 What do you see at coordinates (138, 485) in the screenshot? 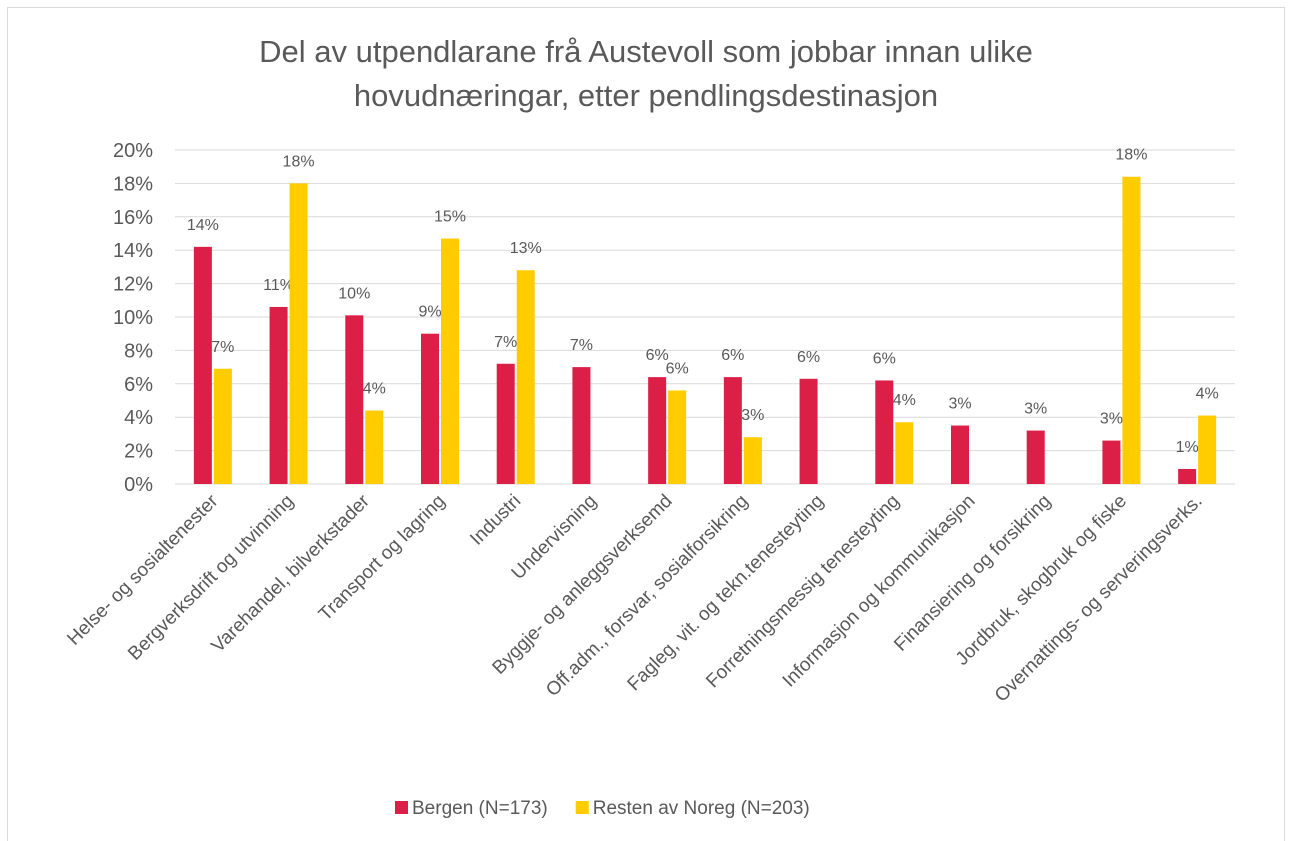
I see `y-tick-label: 0%` at bounding box center [138, 485].